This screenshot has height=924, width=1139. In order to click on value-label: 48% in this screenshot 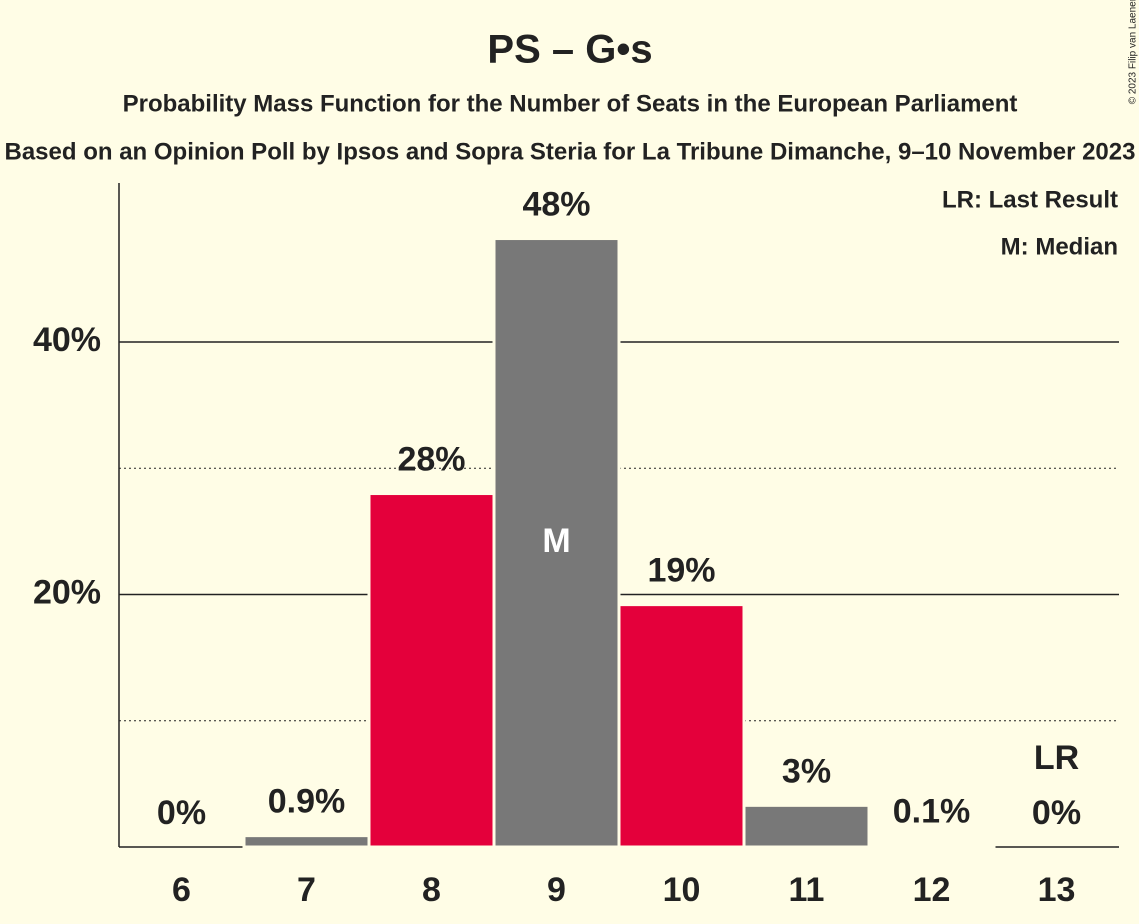, I will do `click(556, 205)`.